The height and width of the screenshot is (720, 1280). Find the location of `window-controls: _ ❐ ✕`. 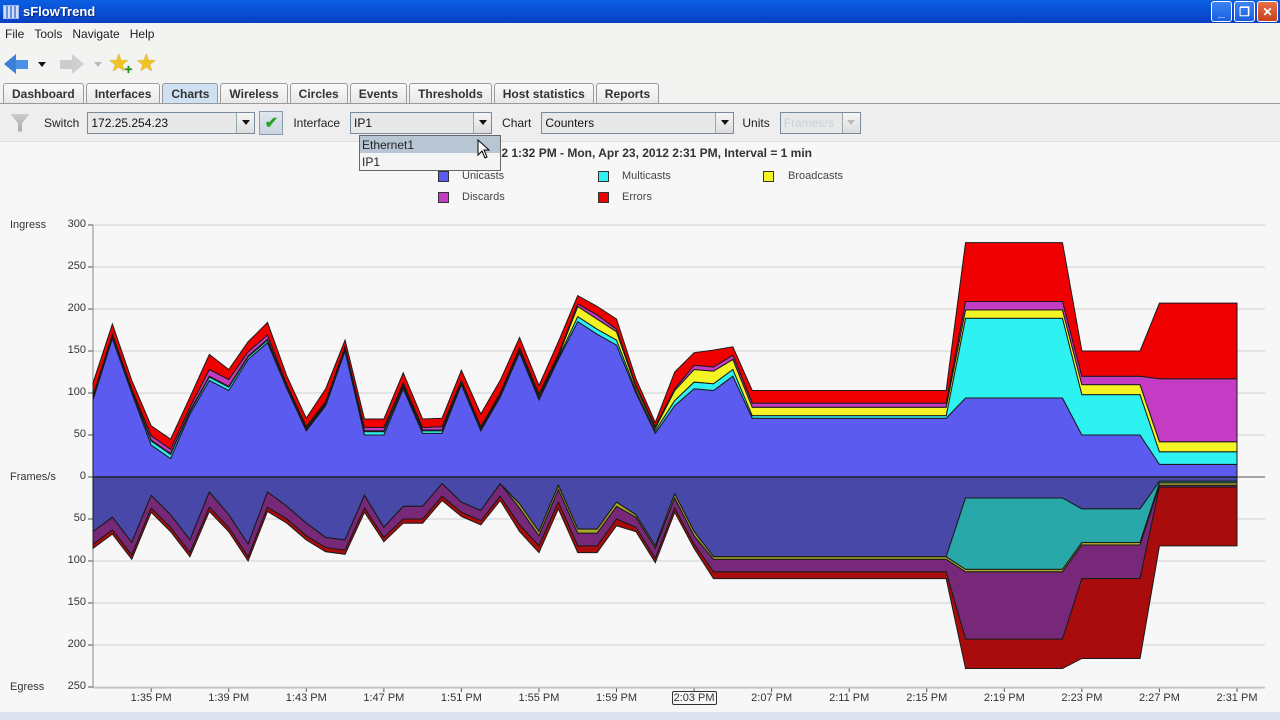

window-controls: _ ❐ ✕ is located at coordinates (1244, 11).